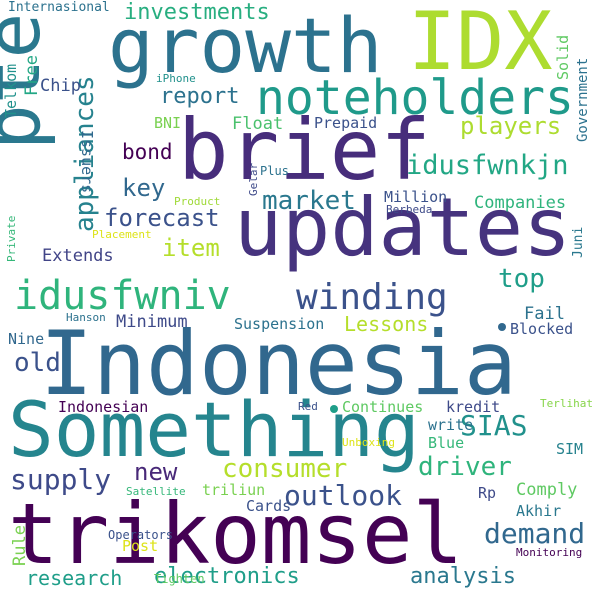 The image size is (600, 600). I want to click on word: Rp, so click(487, 493).